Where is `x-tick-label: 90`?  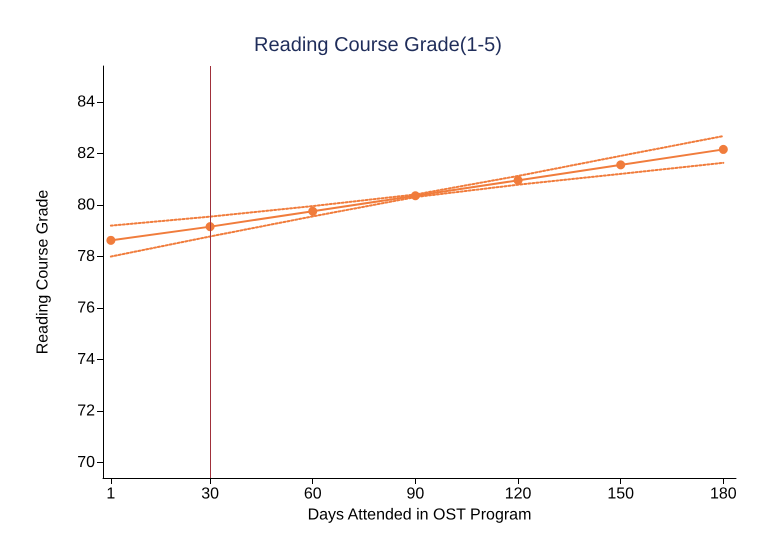 x-tick-label: 90 is located at coordinates (415, 494).